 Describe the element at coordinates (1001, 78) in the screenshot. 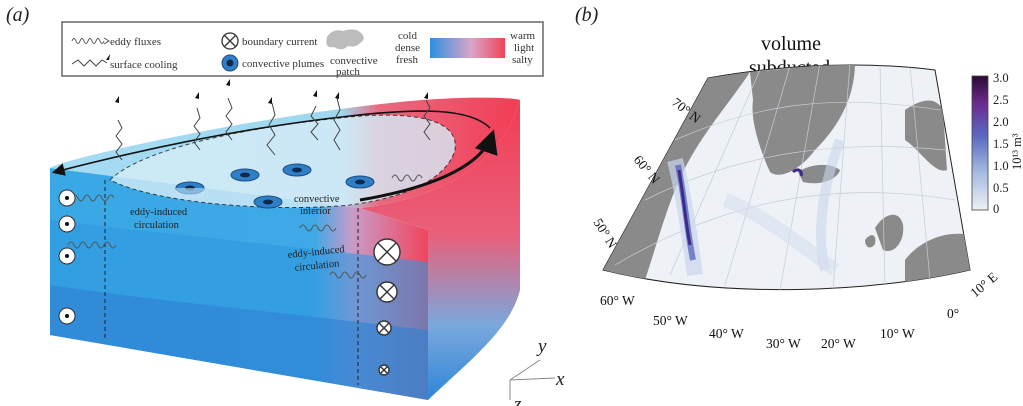

I see `colorbar-tick-3-0: 3.0` at that location.